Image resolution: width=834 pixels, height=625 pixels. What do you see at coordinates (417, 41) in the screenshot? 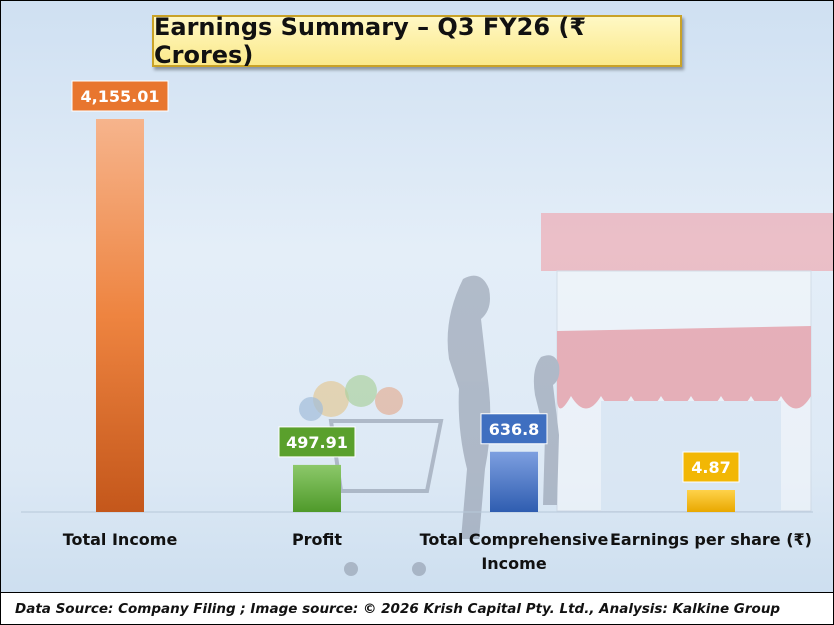
I see `chart-title: Earnings Summary – Q3 FY26 (₹ Crores)` at bounding box center [417, 41].